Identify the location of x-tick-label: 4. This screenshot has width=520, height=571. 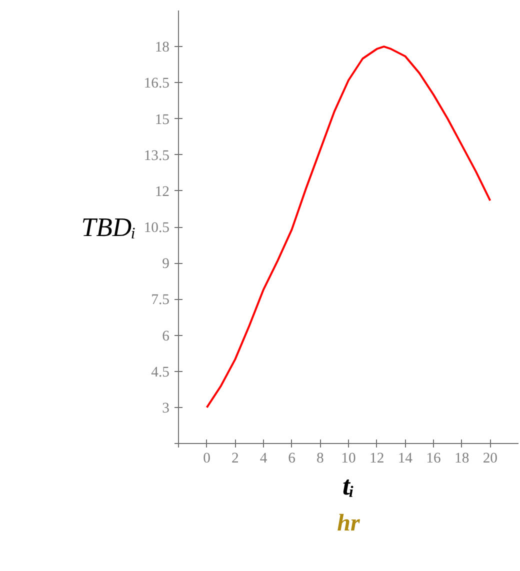
(264, 458).